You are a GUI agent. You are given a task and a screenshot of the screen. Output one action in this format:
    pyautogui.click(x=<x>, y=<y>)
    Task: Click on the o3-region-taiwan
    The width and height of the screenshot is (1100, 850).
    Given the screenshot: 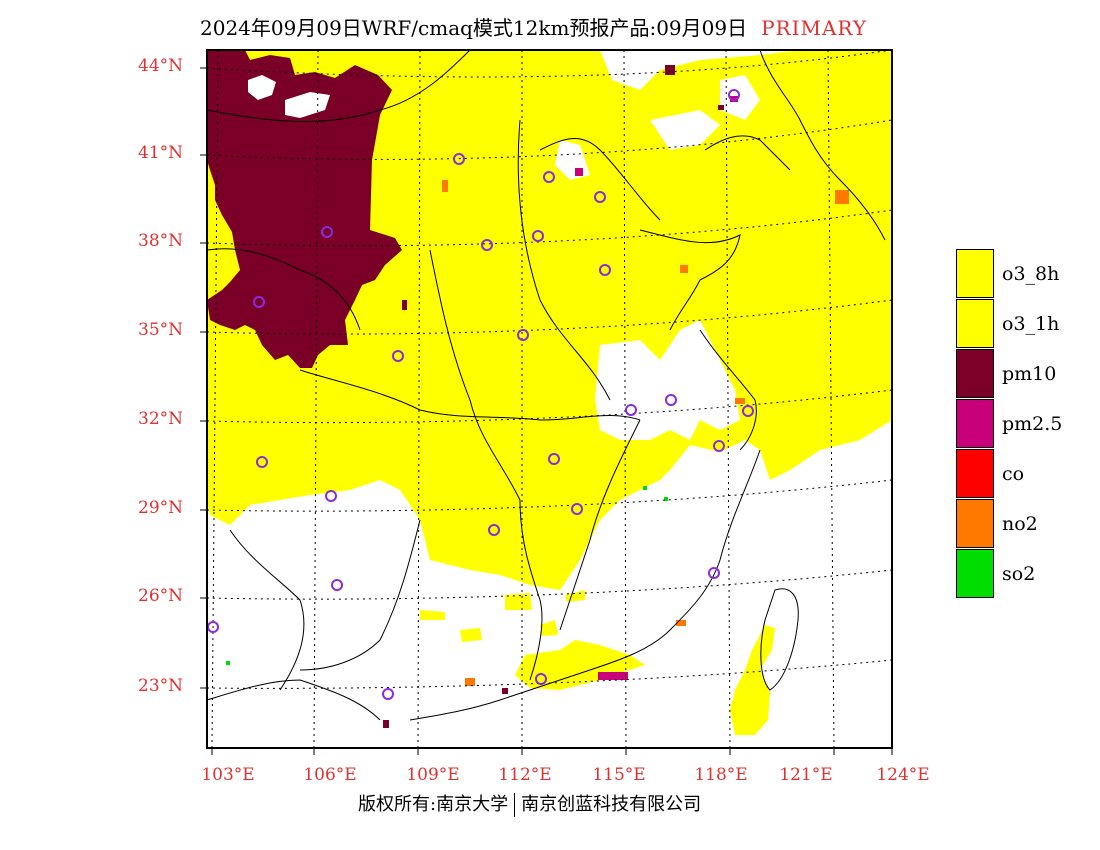 What is the action you would take?
    pyautogui.click(x=752, y=680)
    